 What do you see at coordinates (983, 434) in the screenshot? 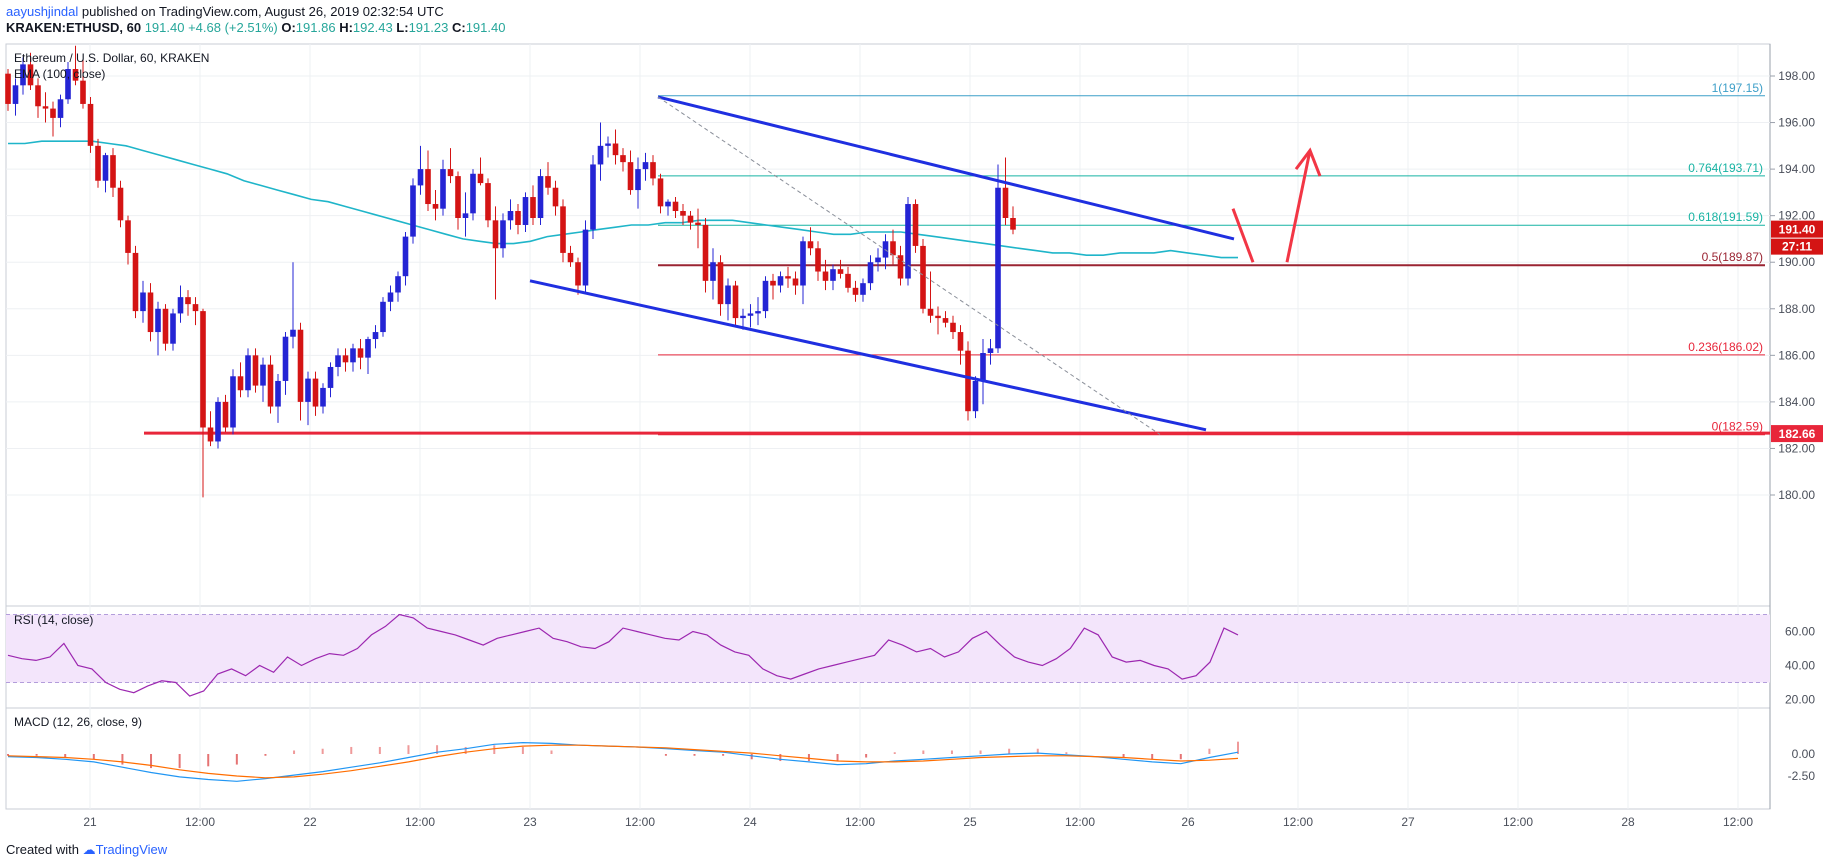
I see `support-line: 182.66` at bounding box center [983, 434].